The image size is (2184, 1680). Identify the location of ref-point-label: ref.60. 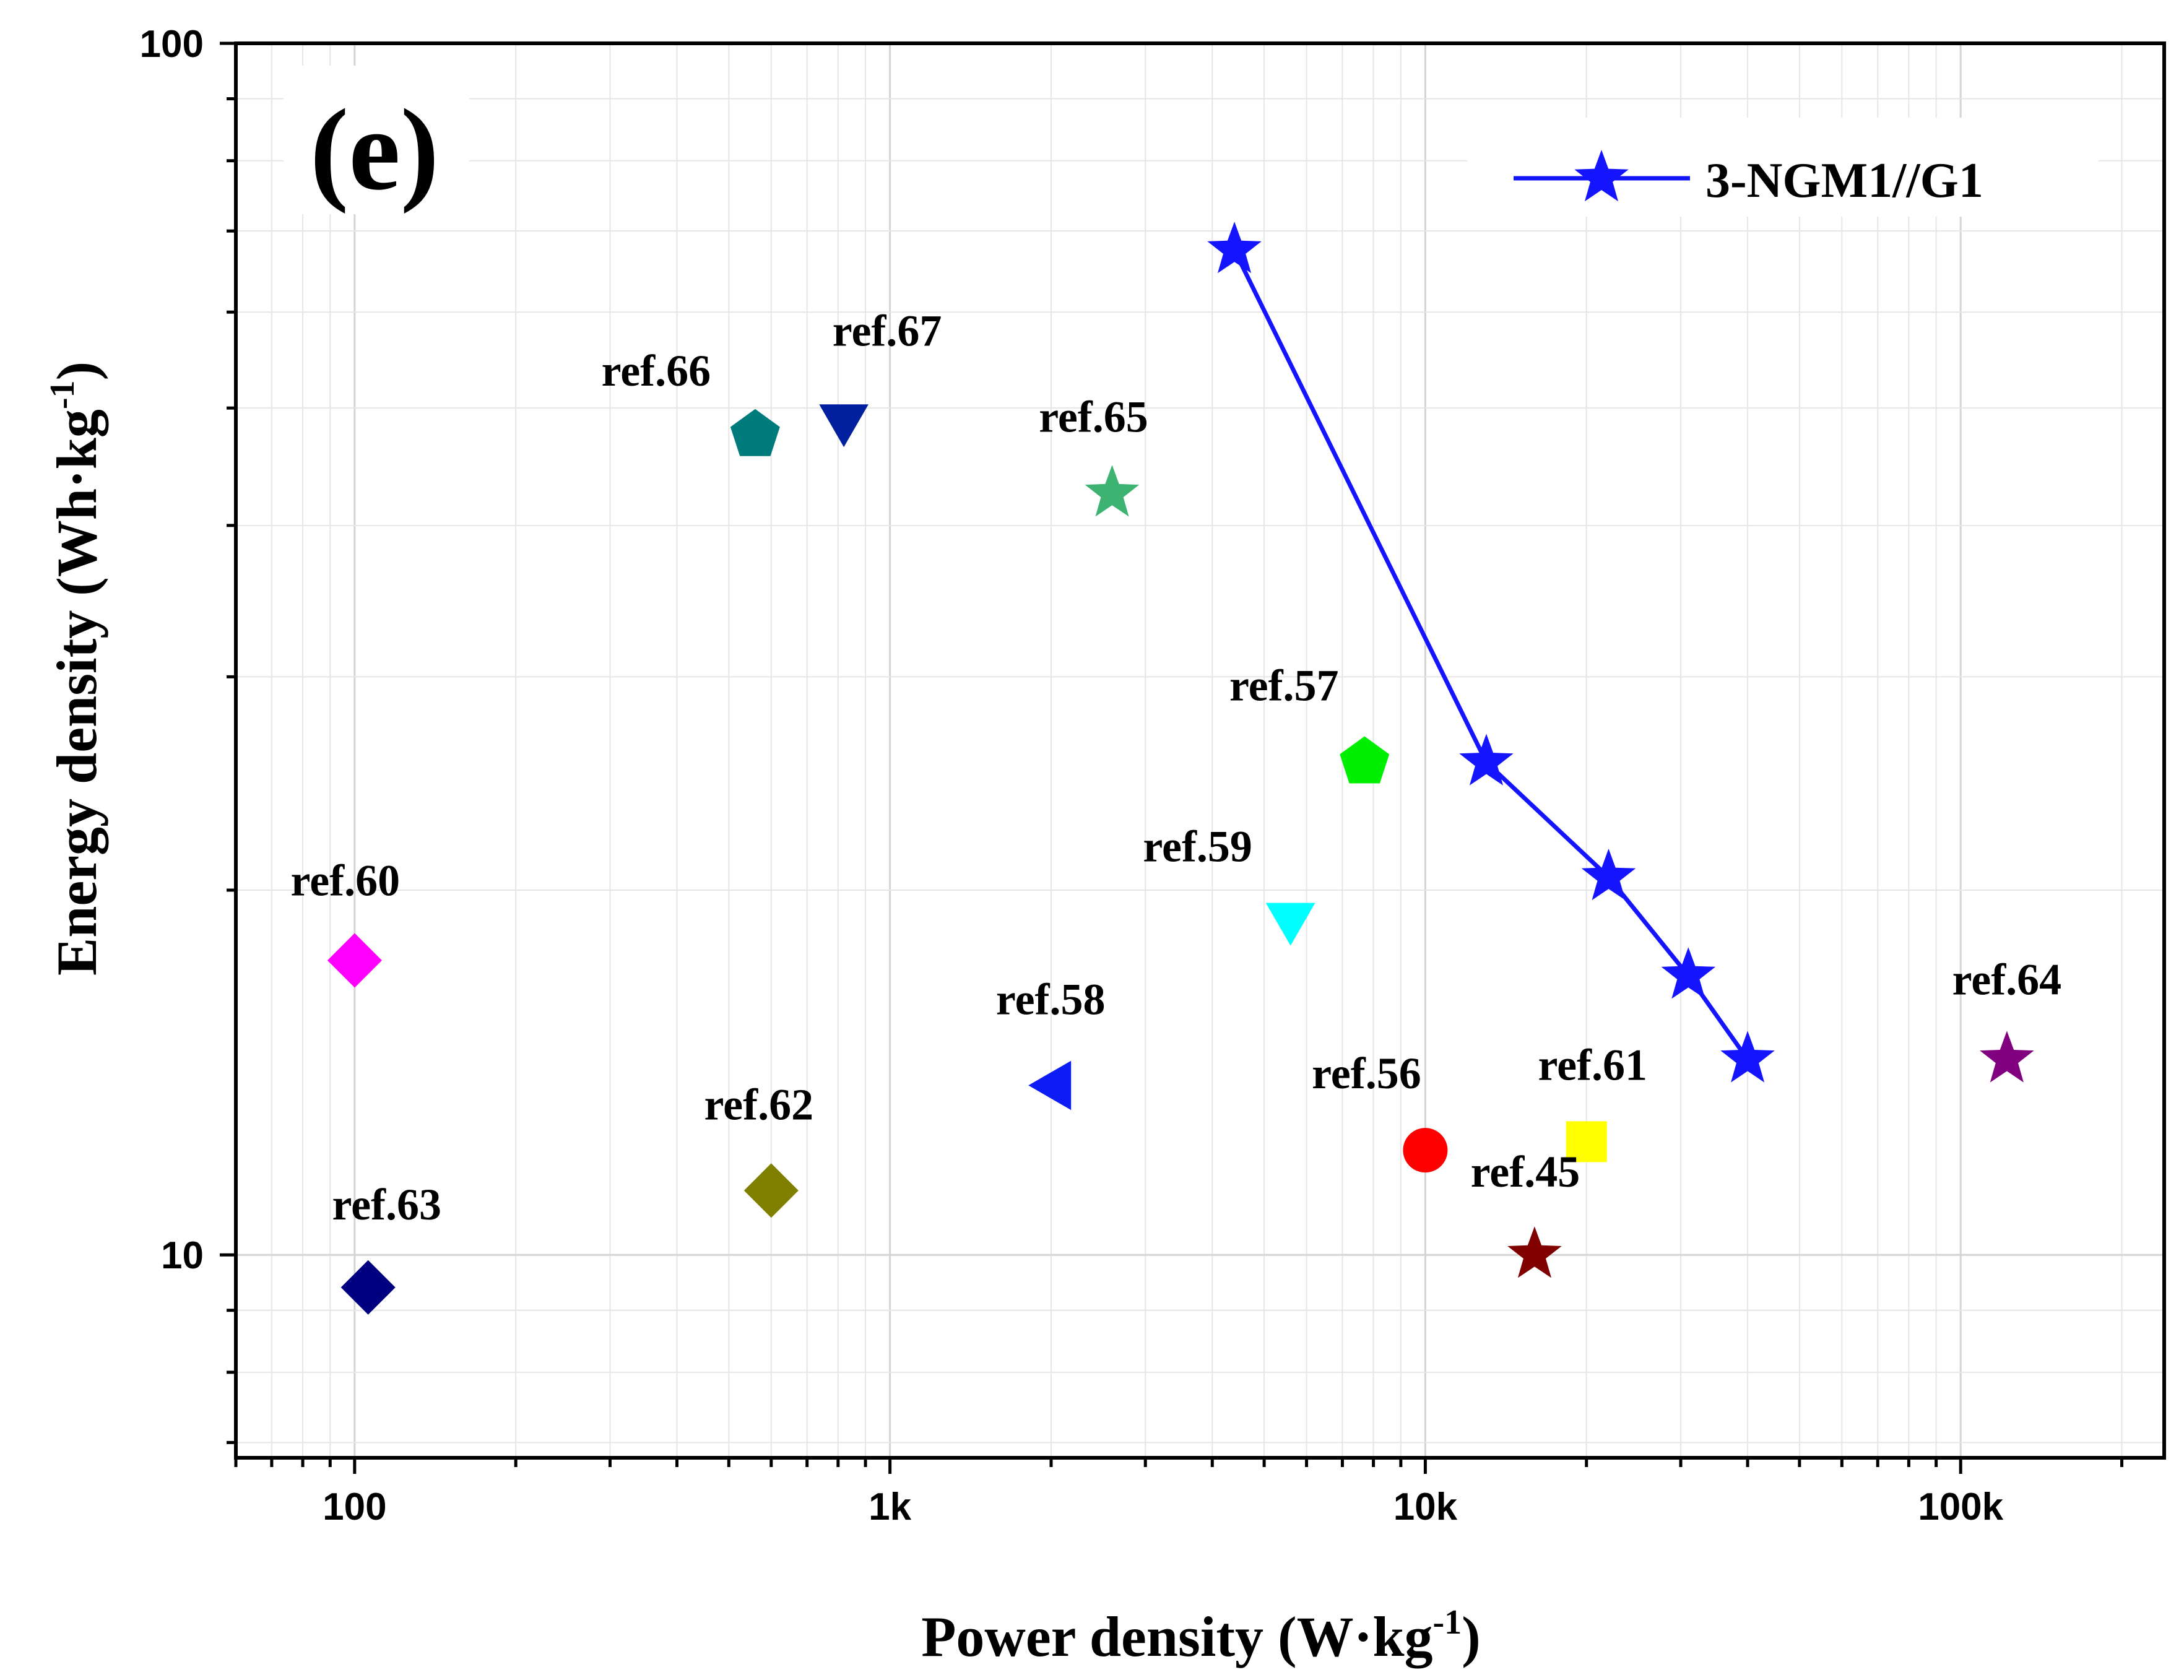
(346, 881).